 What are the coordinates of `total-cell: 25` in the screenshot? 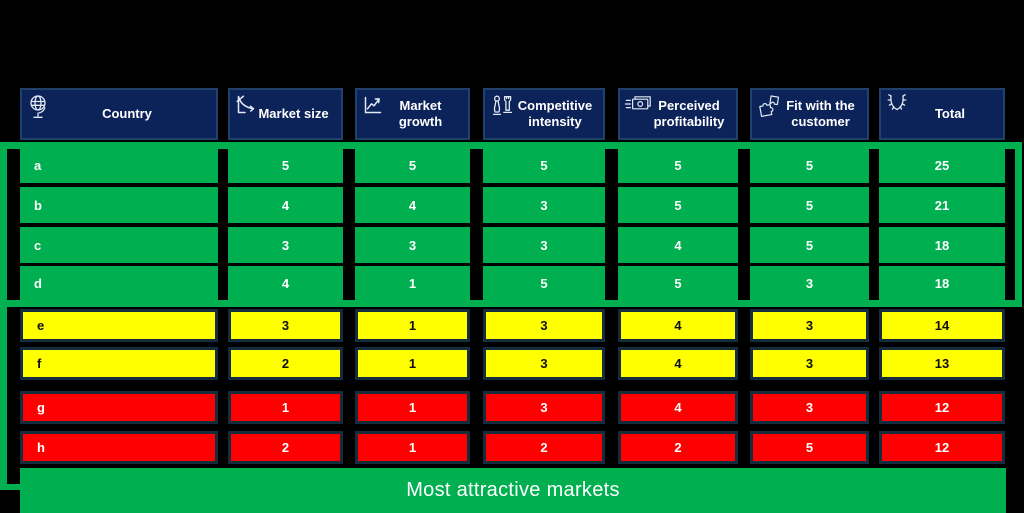 It's located at (942, 165).